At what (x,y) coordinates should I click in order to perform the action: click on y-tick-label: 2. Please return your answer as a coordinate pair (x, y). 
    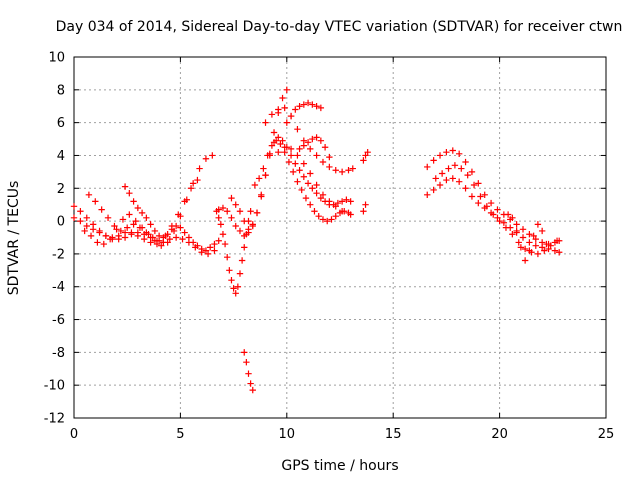
    Looking at the image, I should click on (61, 189).